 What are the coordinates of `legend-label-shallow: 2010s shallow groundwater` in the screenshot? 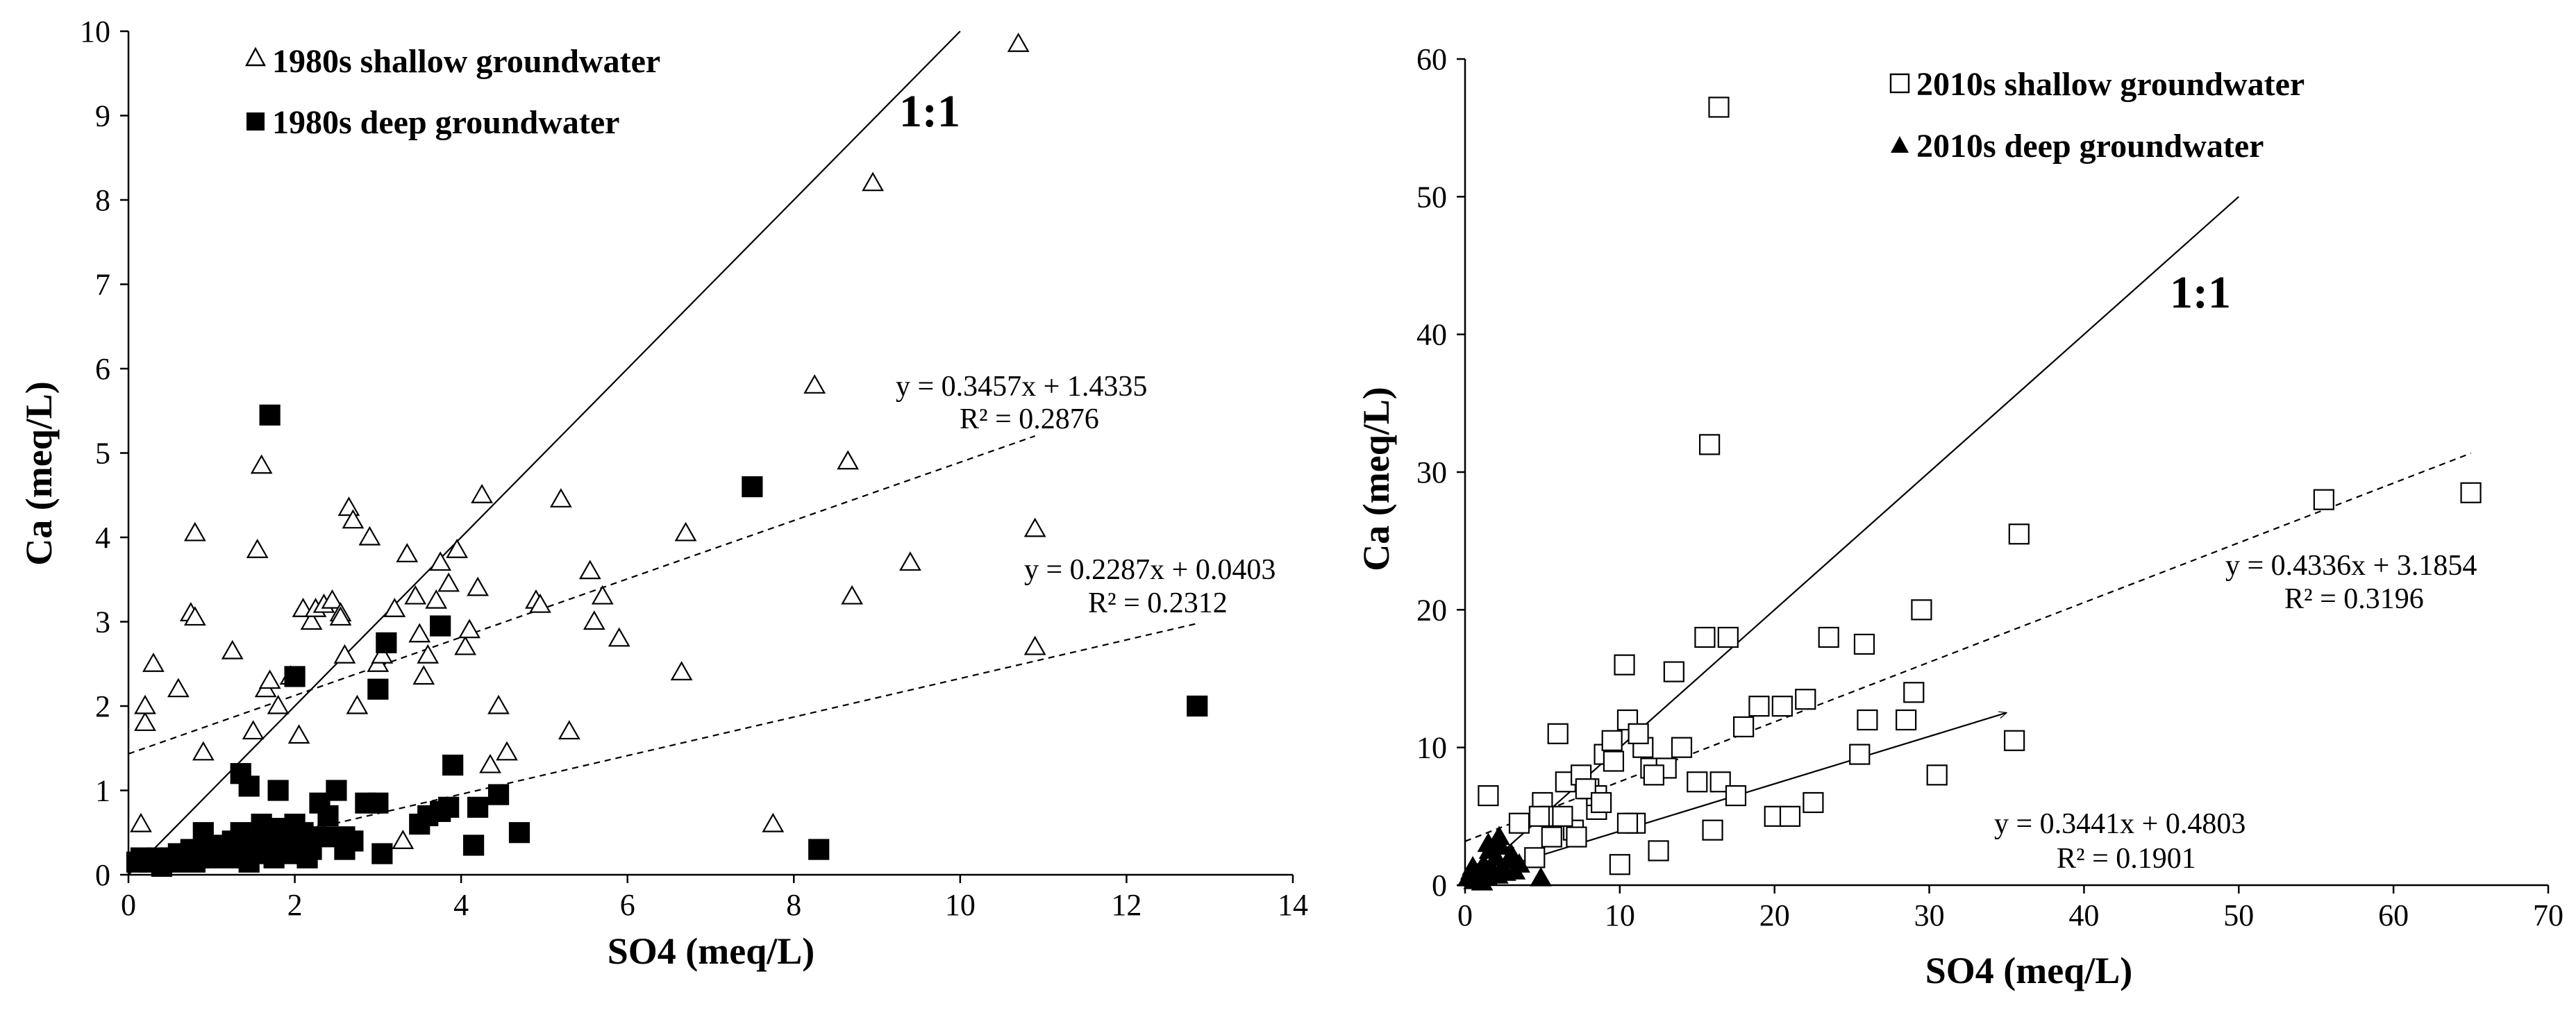 It's located at (2110, 84).